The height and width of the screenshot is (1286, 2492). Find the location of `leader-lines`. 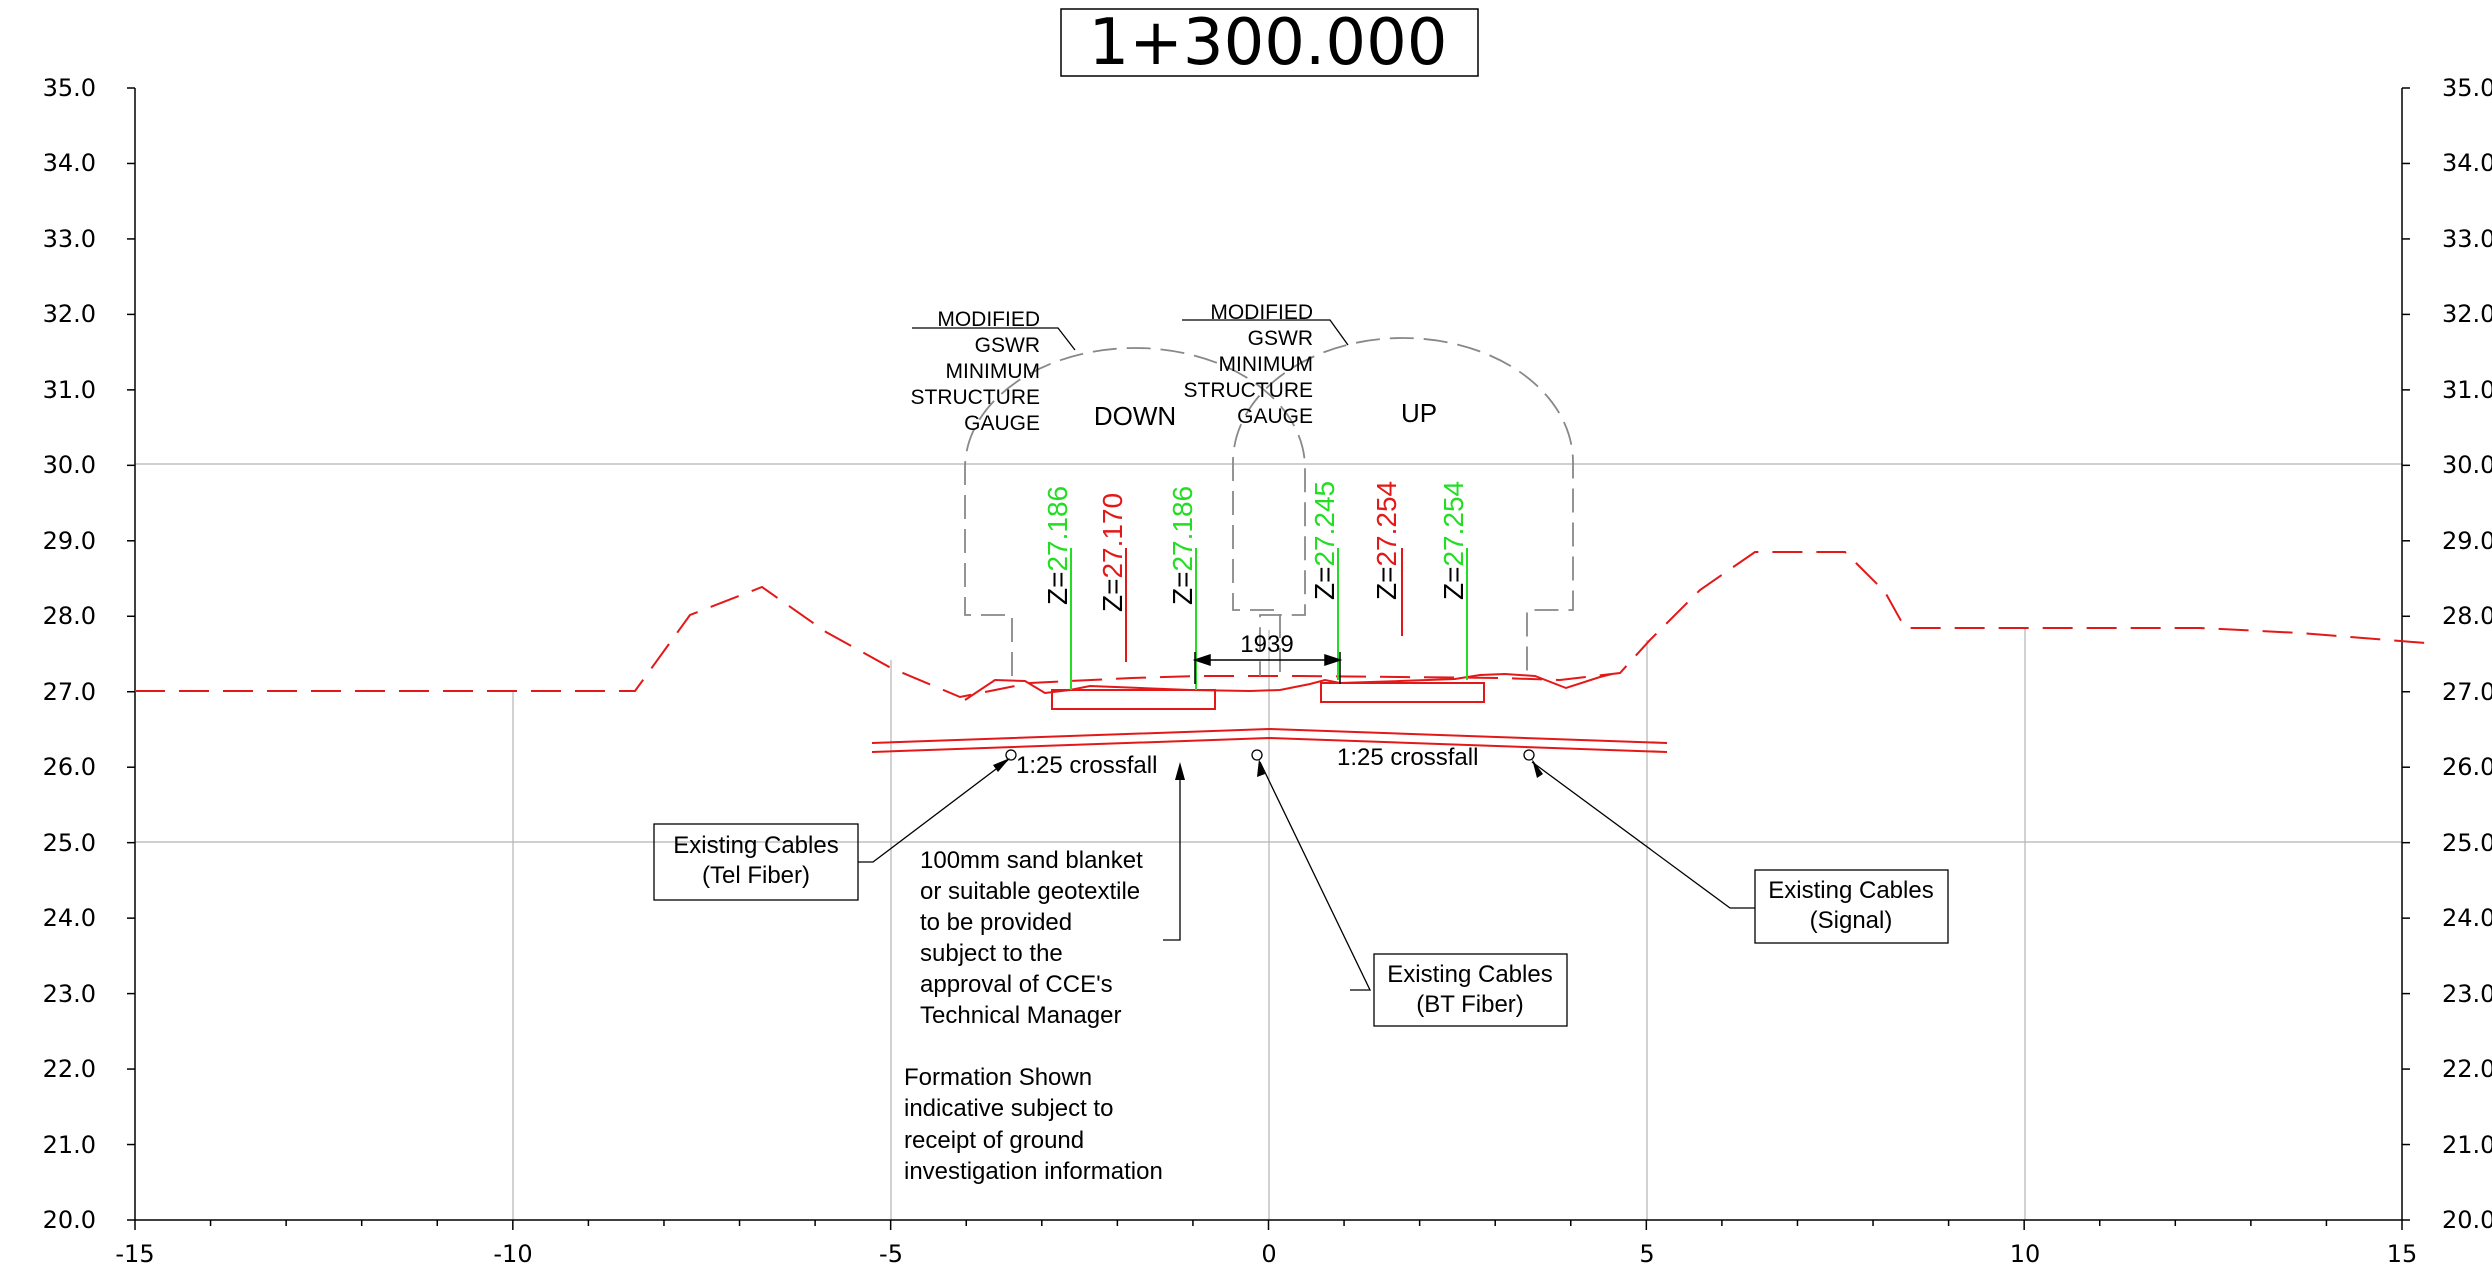

leader-lines is located at coordinates (1306, 875).